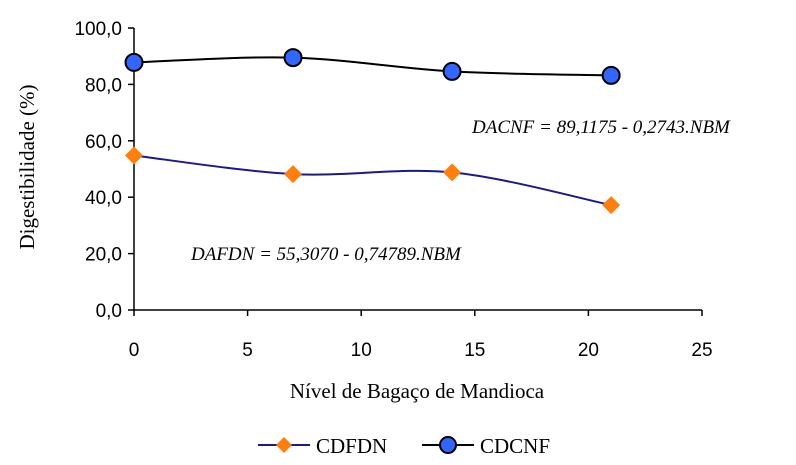 This screenshot has height=465, width=796. I want to click on legend: CDFDN CDCNF, so click(404, 446).